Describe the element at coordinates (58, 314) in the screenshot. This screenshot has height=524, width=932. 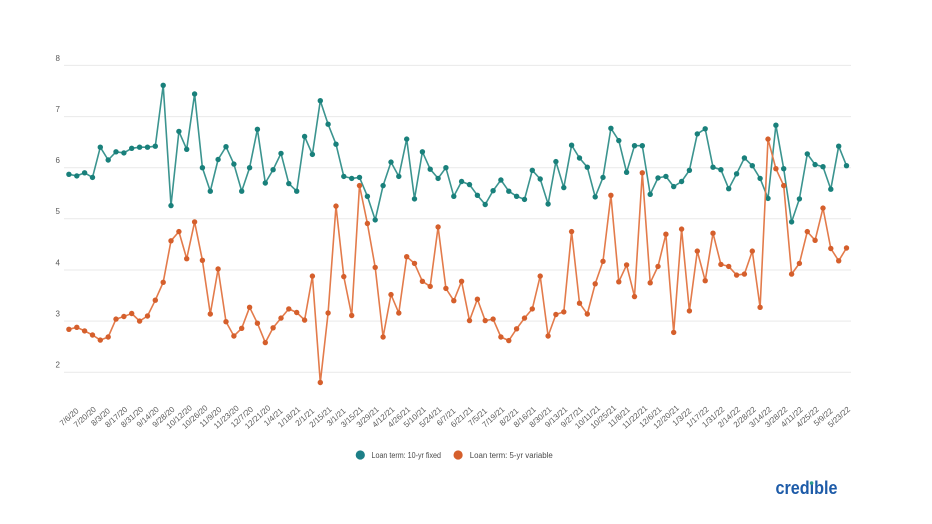
I see `svg-text: 3` at that location.